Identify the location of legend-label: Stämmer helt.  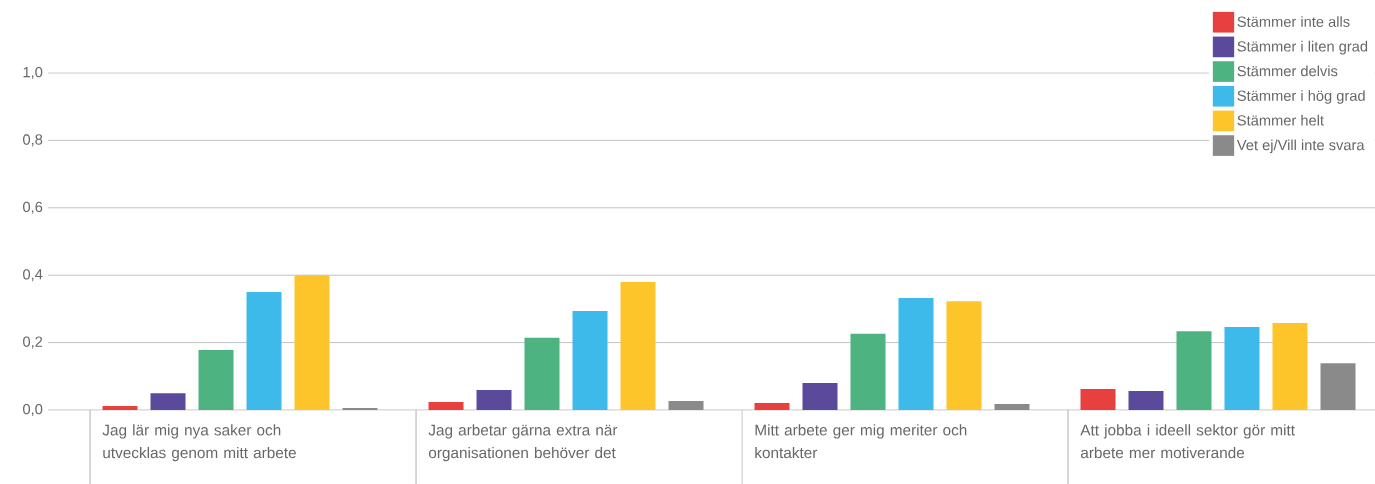
(1280, 120).